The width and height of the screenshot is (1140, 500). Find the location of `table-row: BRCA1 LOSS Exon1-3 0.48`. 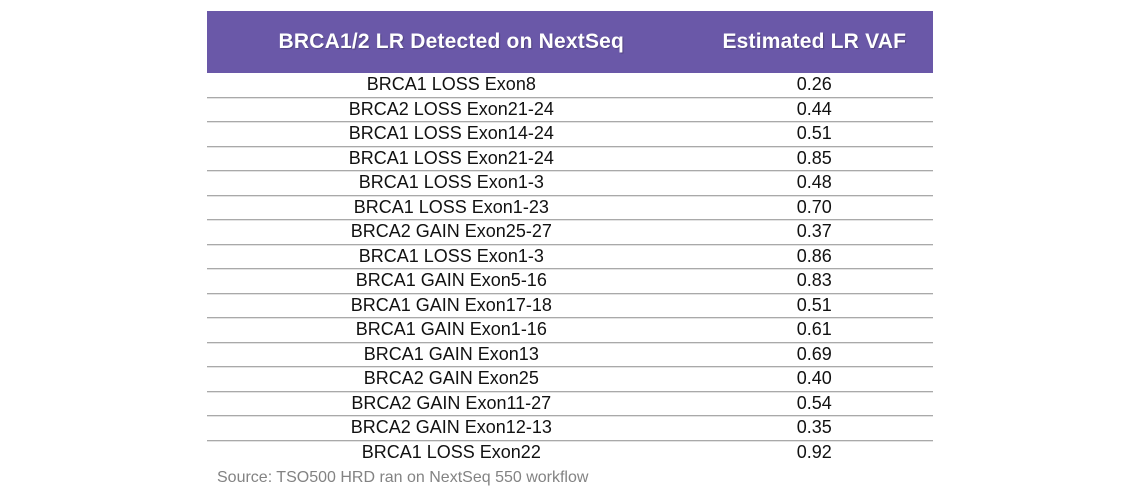

table-row: BRCA1 LOSS Exon1-3 0.48 is located at coordinates (570, 183).